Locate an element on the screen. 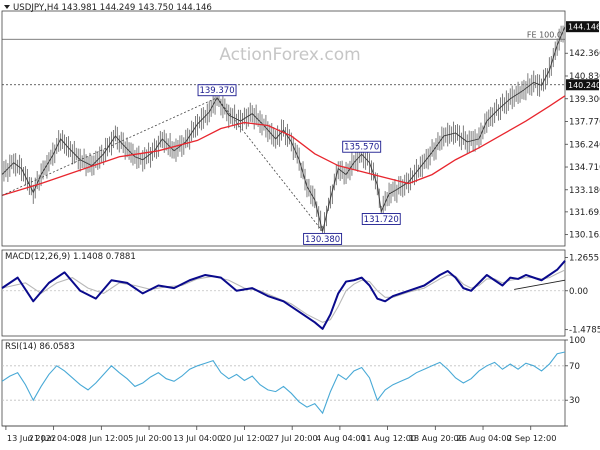  price-ytick-label: 133.180 is located at coordinates (584, 191).